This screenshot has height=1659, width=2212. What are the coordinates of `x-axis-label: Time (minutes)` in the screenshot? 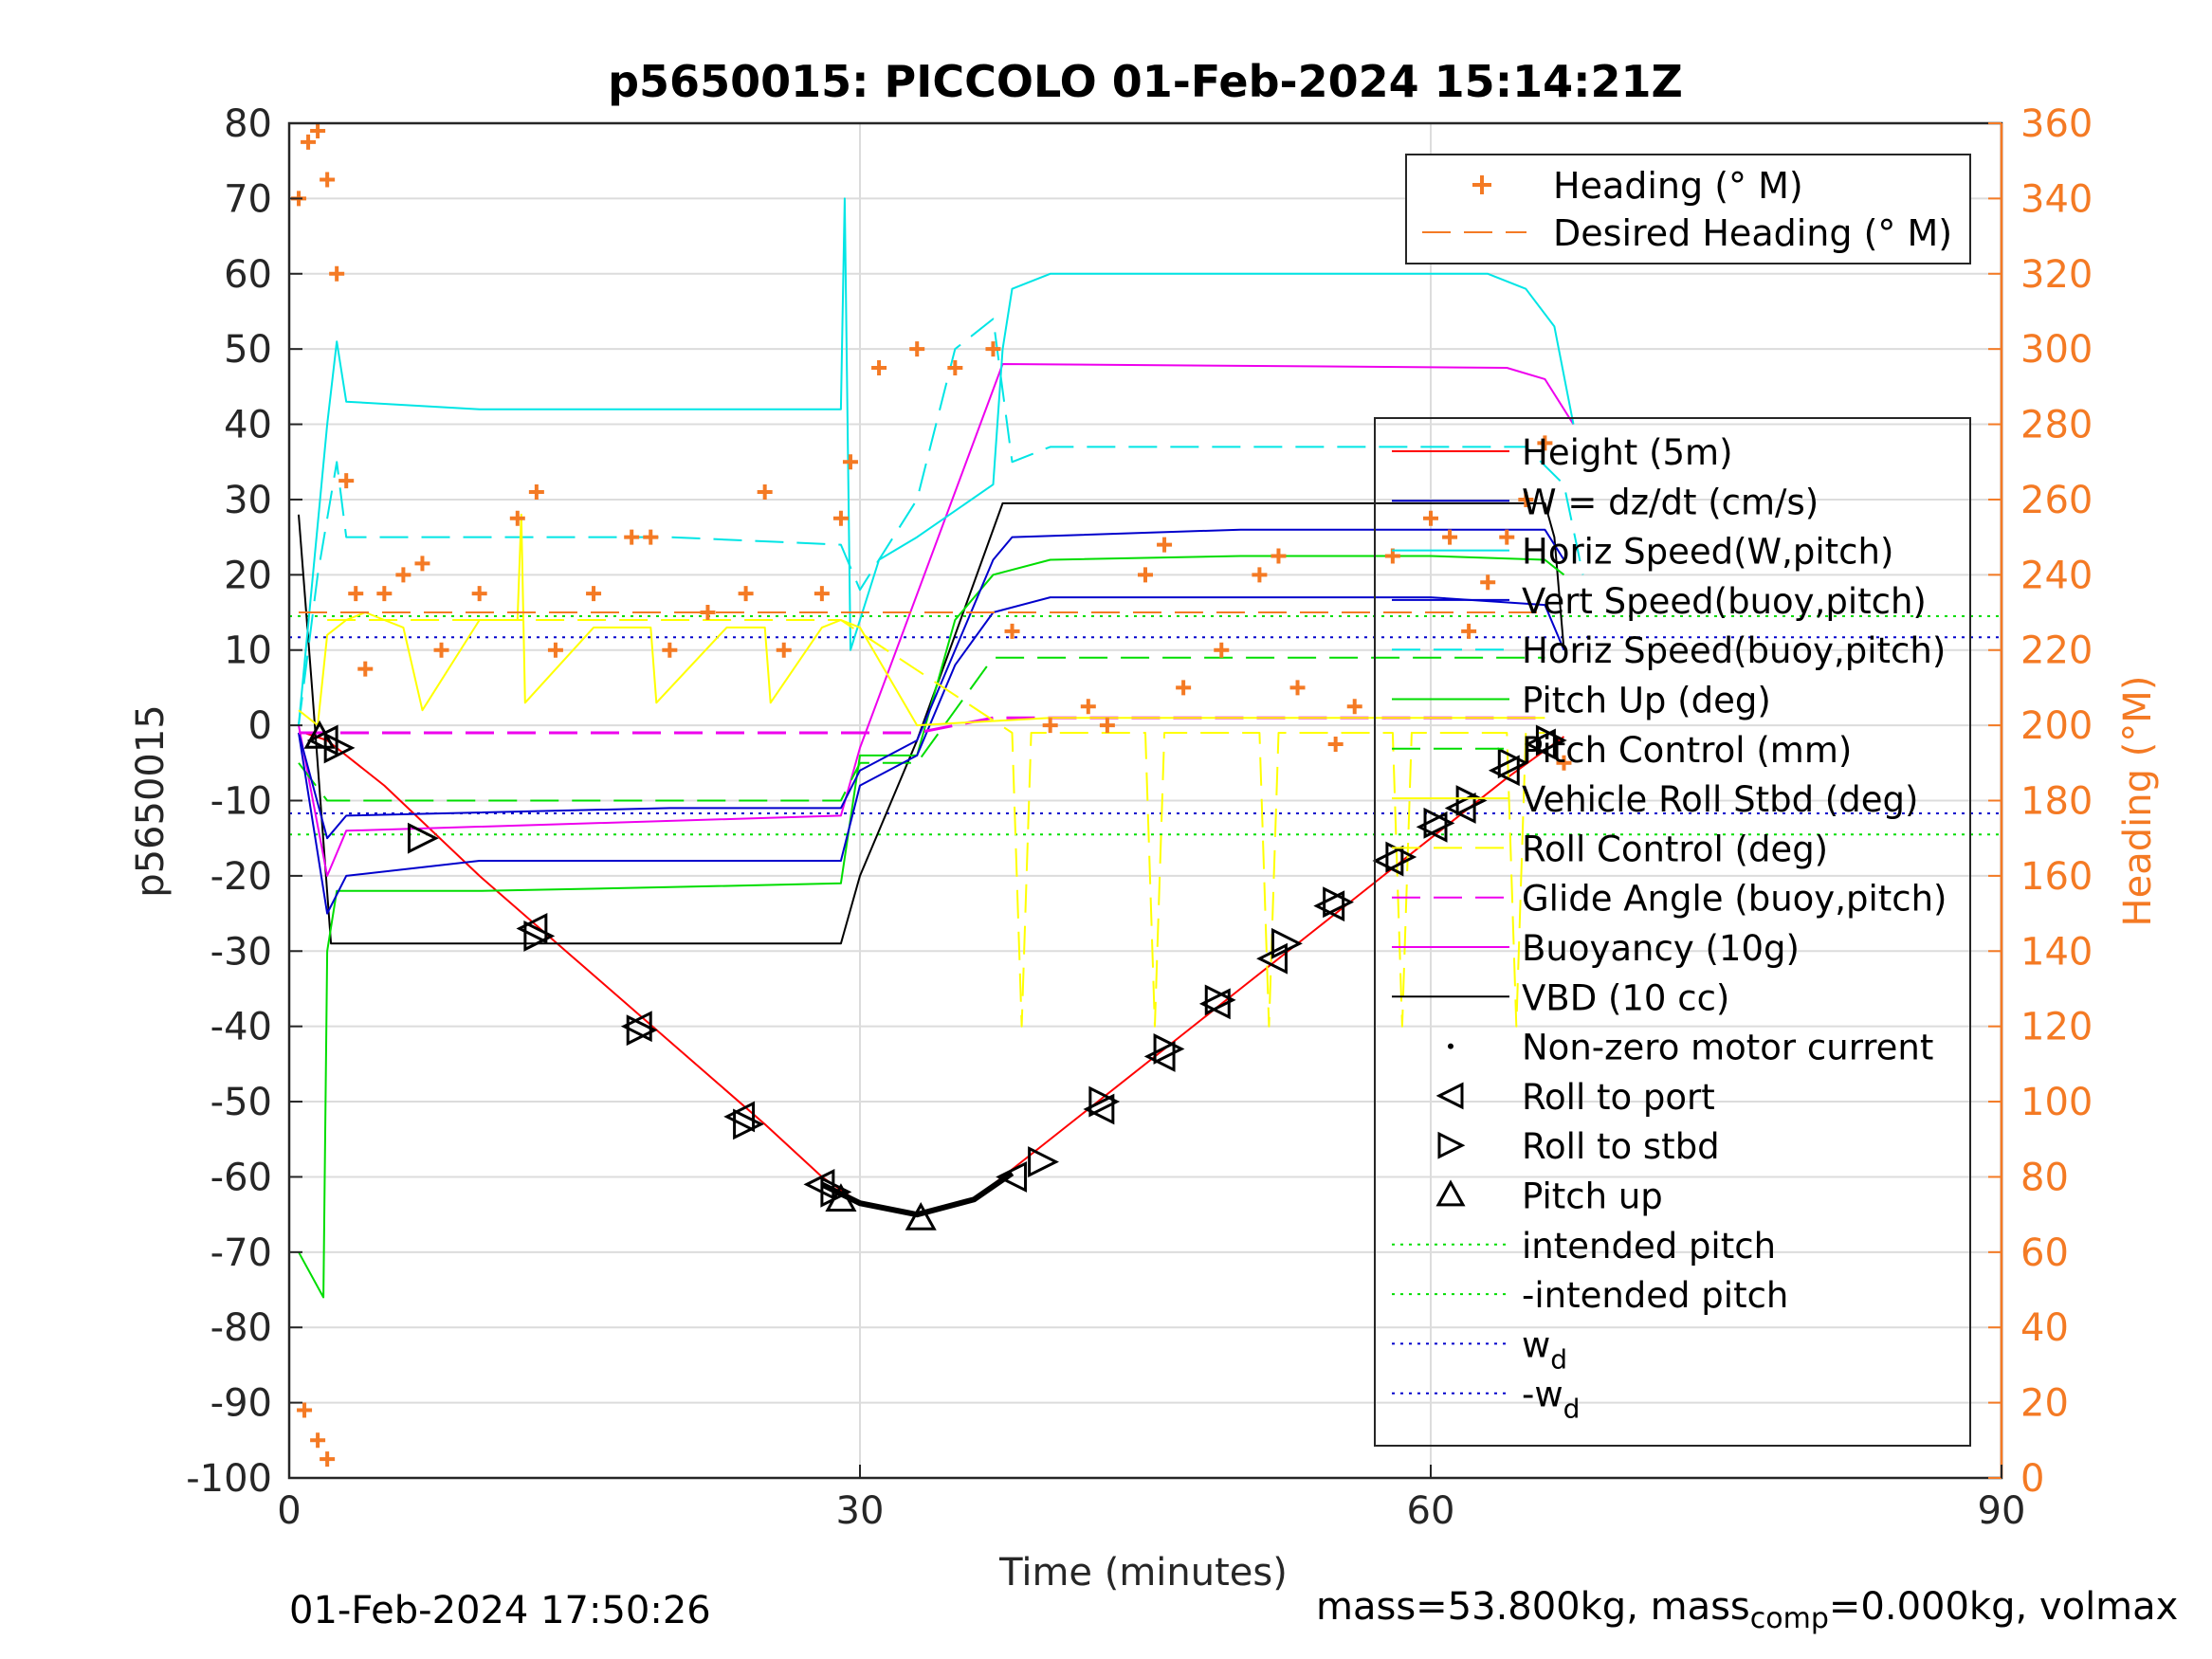 It's located at (1143, 1573).